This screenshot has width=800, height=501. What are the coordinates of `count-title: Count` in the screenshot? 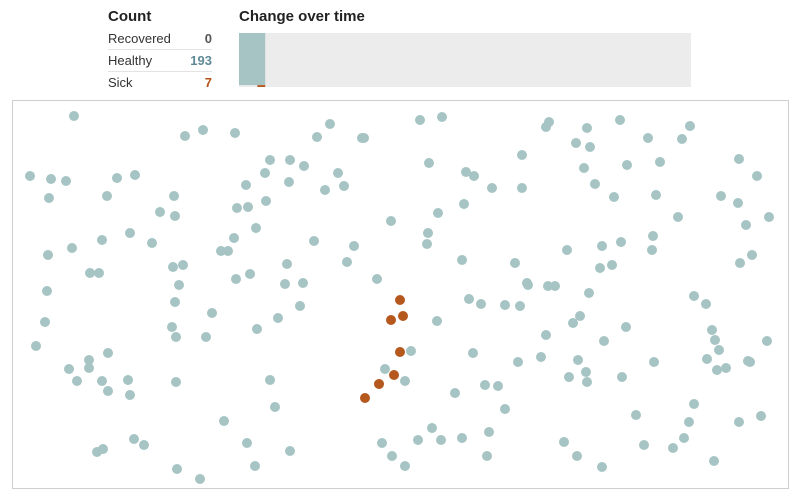 It's located at (130, 16).